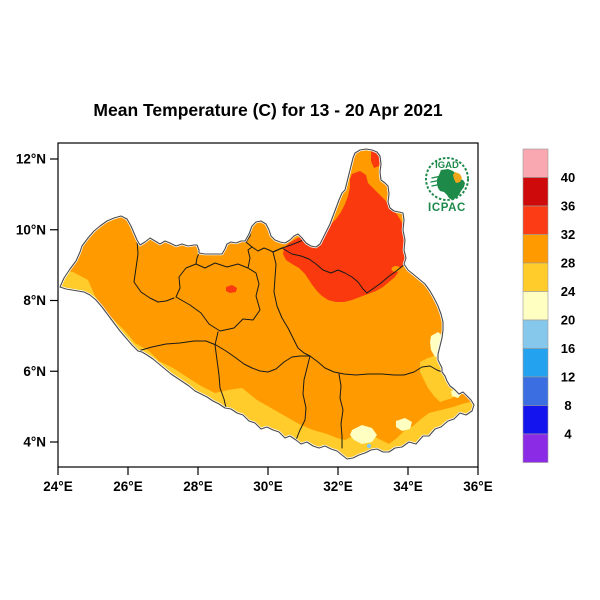  What do you see at coordinates (568, 348) in the screenshot?
I see `cb-label-16: 16` at bounding box center [568, 348].